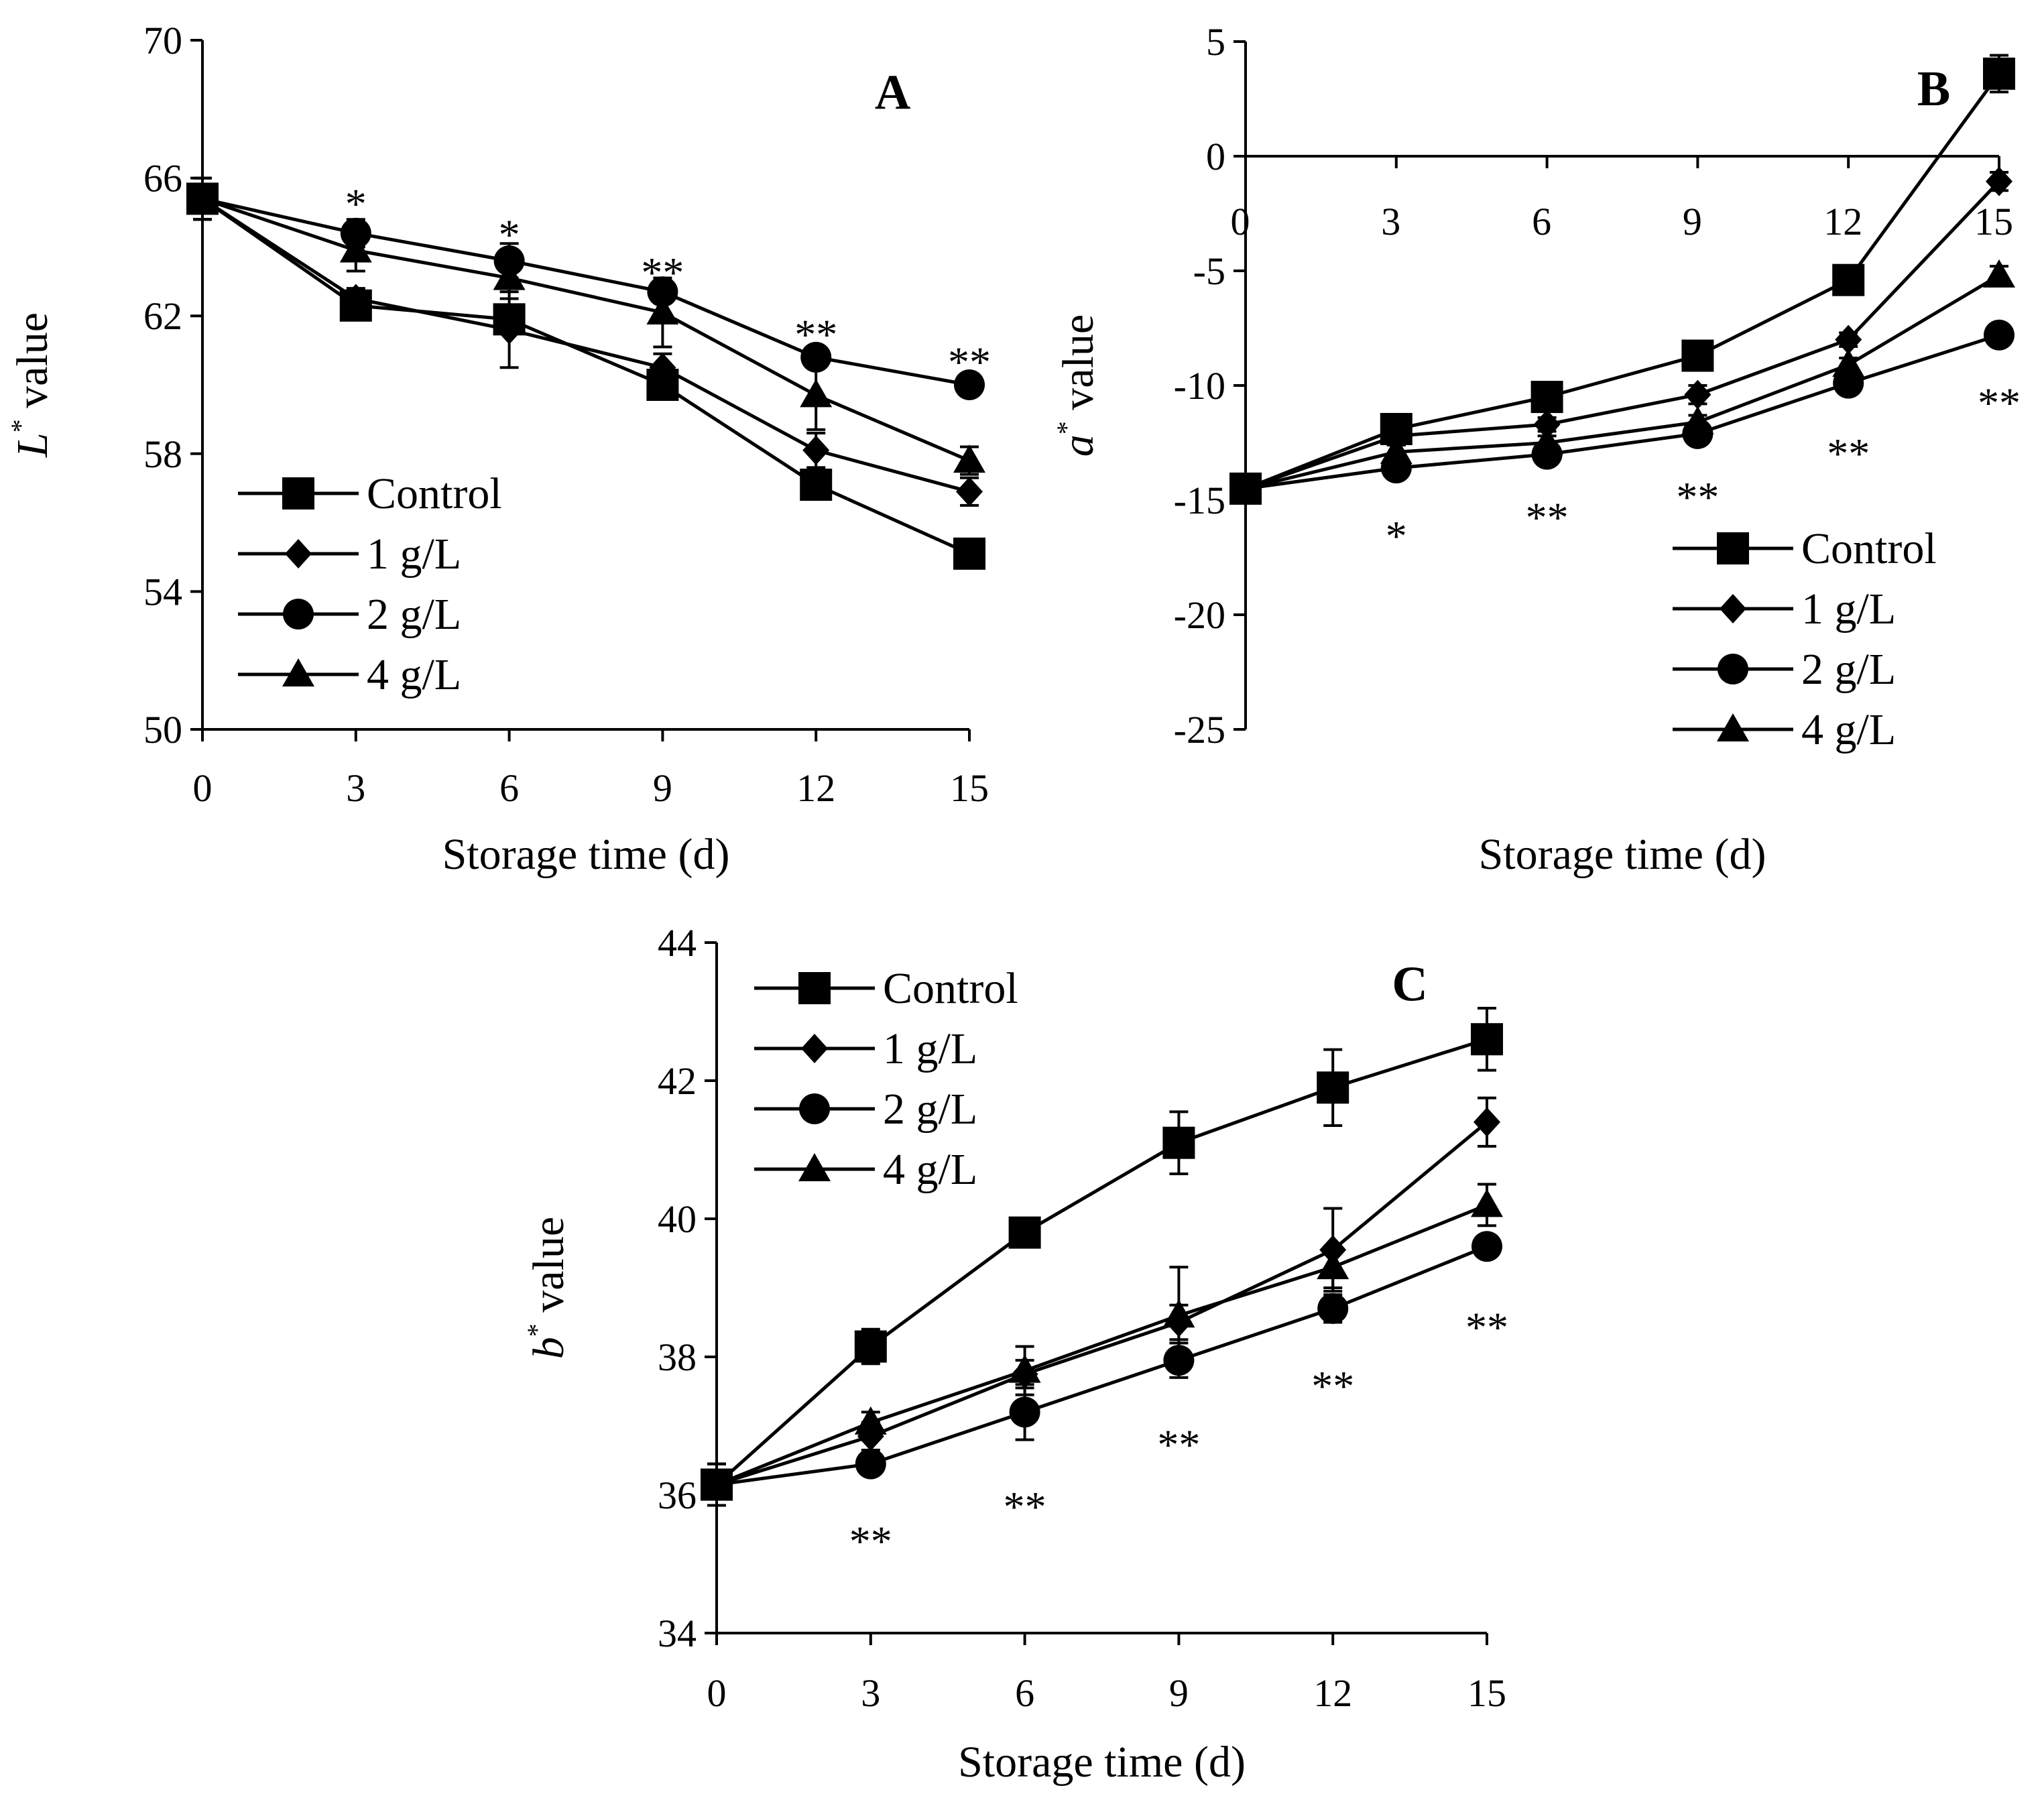 The image size is (2044, 1800). What do you see at coordinates (1078, 445) in the screenshot?
I see `y-axis-title-variable: a` at bounding box center [1078, 445].